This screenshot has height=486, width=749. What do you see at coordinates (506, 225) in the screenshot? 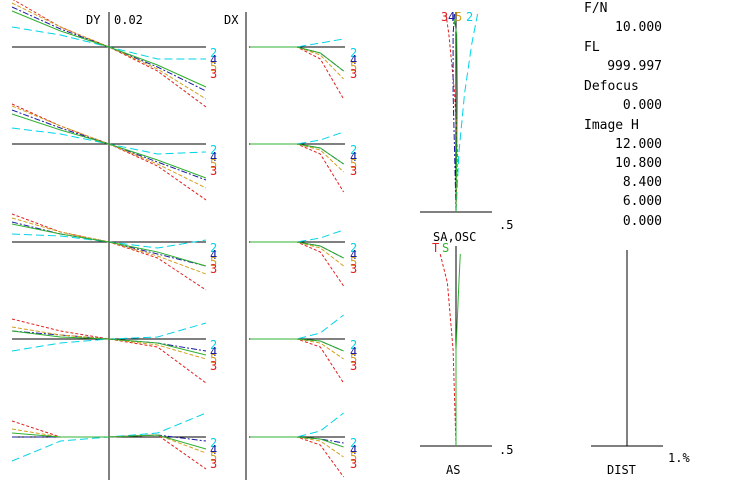
I see `sa-scale-label: .5` at bounding box center [506, 225].